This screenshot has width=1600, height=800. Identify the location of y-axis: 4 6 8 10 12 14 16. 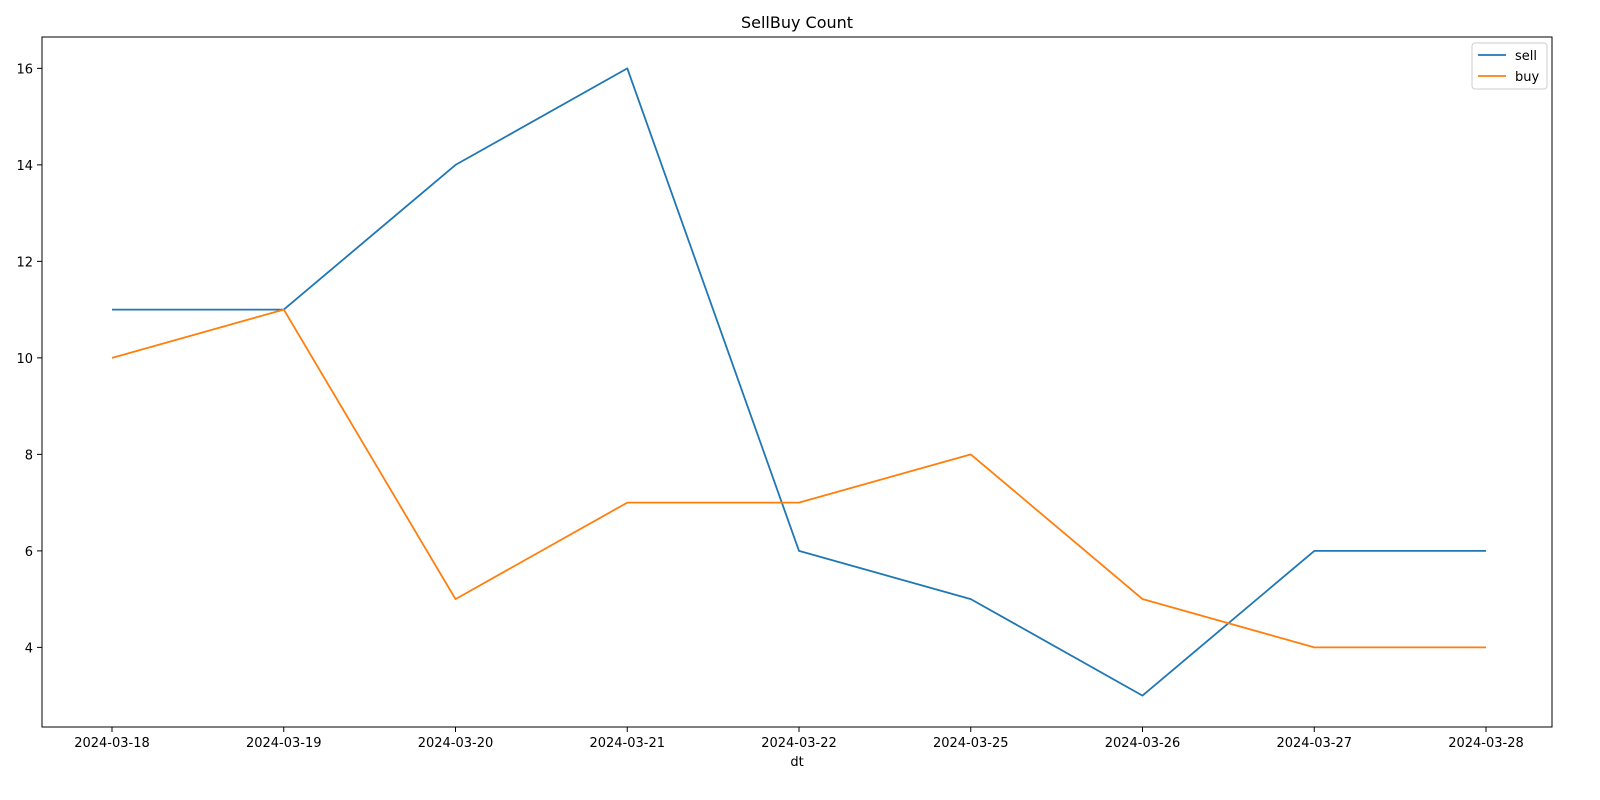
(29, 359).